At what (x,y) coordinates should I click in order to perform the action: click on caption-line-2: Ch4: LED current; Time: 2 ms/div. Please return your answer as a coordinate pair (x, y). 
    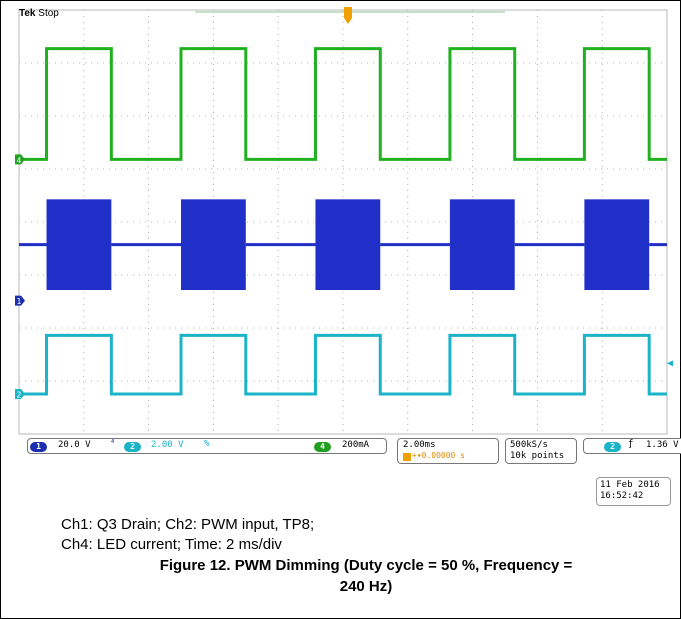
    Looking at the image, I should click on (171, 544).